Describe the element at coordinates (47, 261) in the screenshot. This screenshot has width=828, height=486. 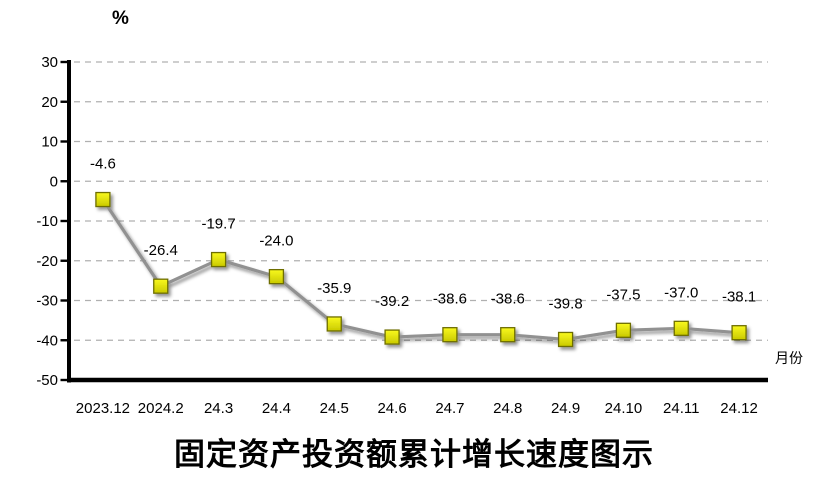
I see `y-axis-tick-label: -20` at that location.